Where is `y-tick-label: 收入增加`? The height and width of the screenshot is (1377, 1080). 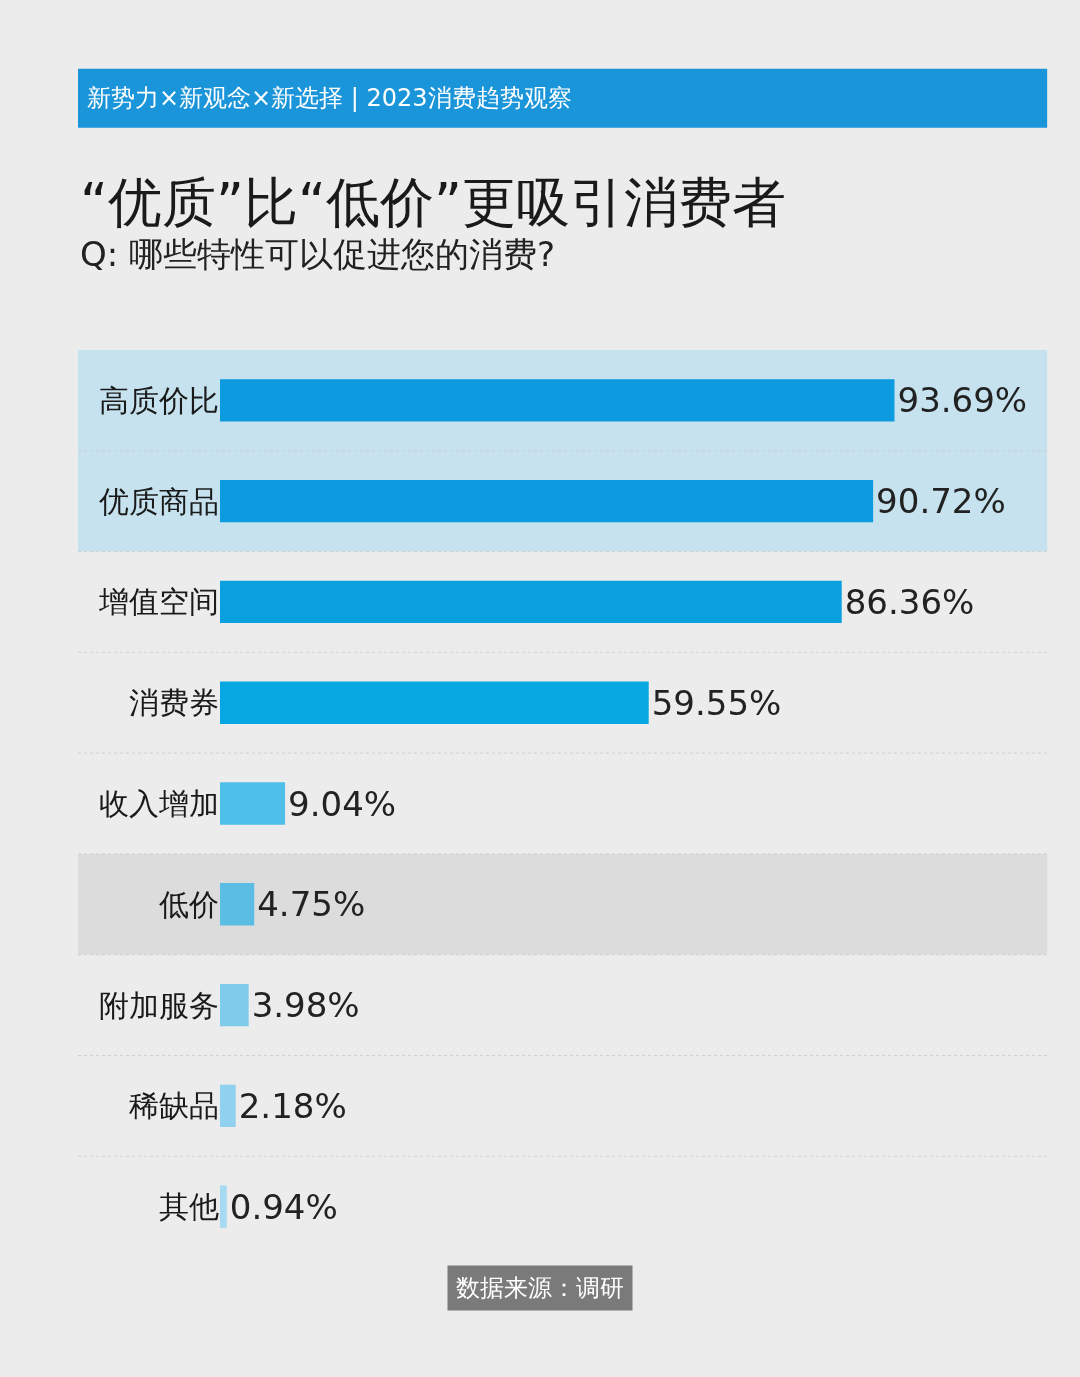
y-tick-label: 收入增加 is located at coordinates (159, 803).